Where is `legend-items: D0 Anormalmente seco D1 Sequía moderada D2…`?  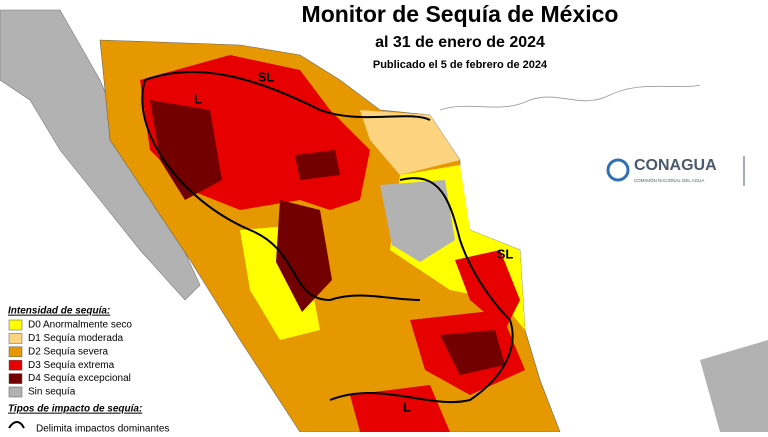 legend-items: D0 Anormalmente seco D1 Sequía moderada D2… is located at coordinates (70, 358).